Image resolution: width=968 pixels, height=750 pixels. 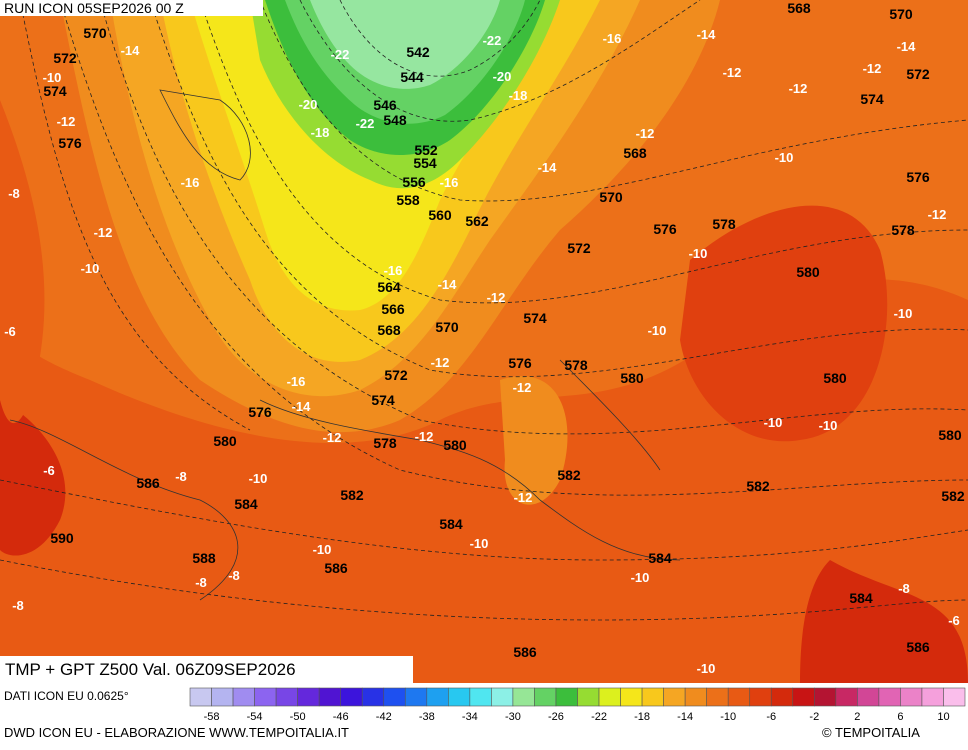 What do you see at coordinates (418, 52) in the screenshot?
I see `gpt-label: 542` at bounding box center [418, 52].